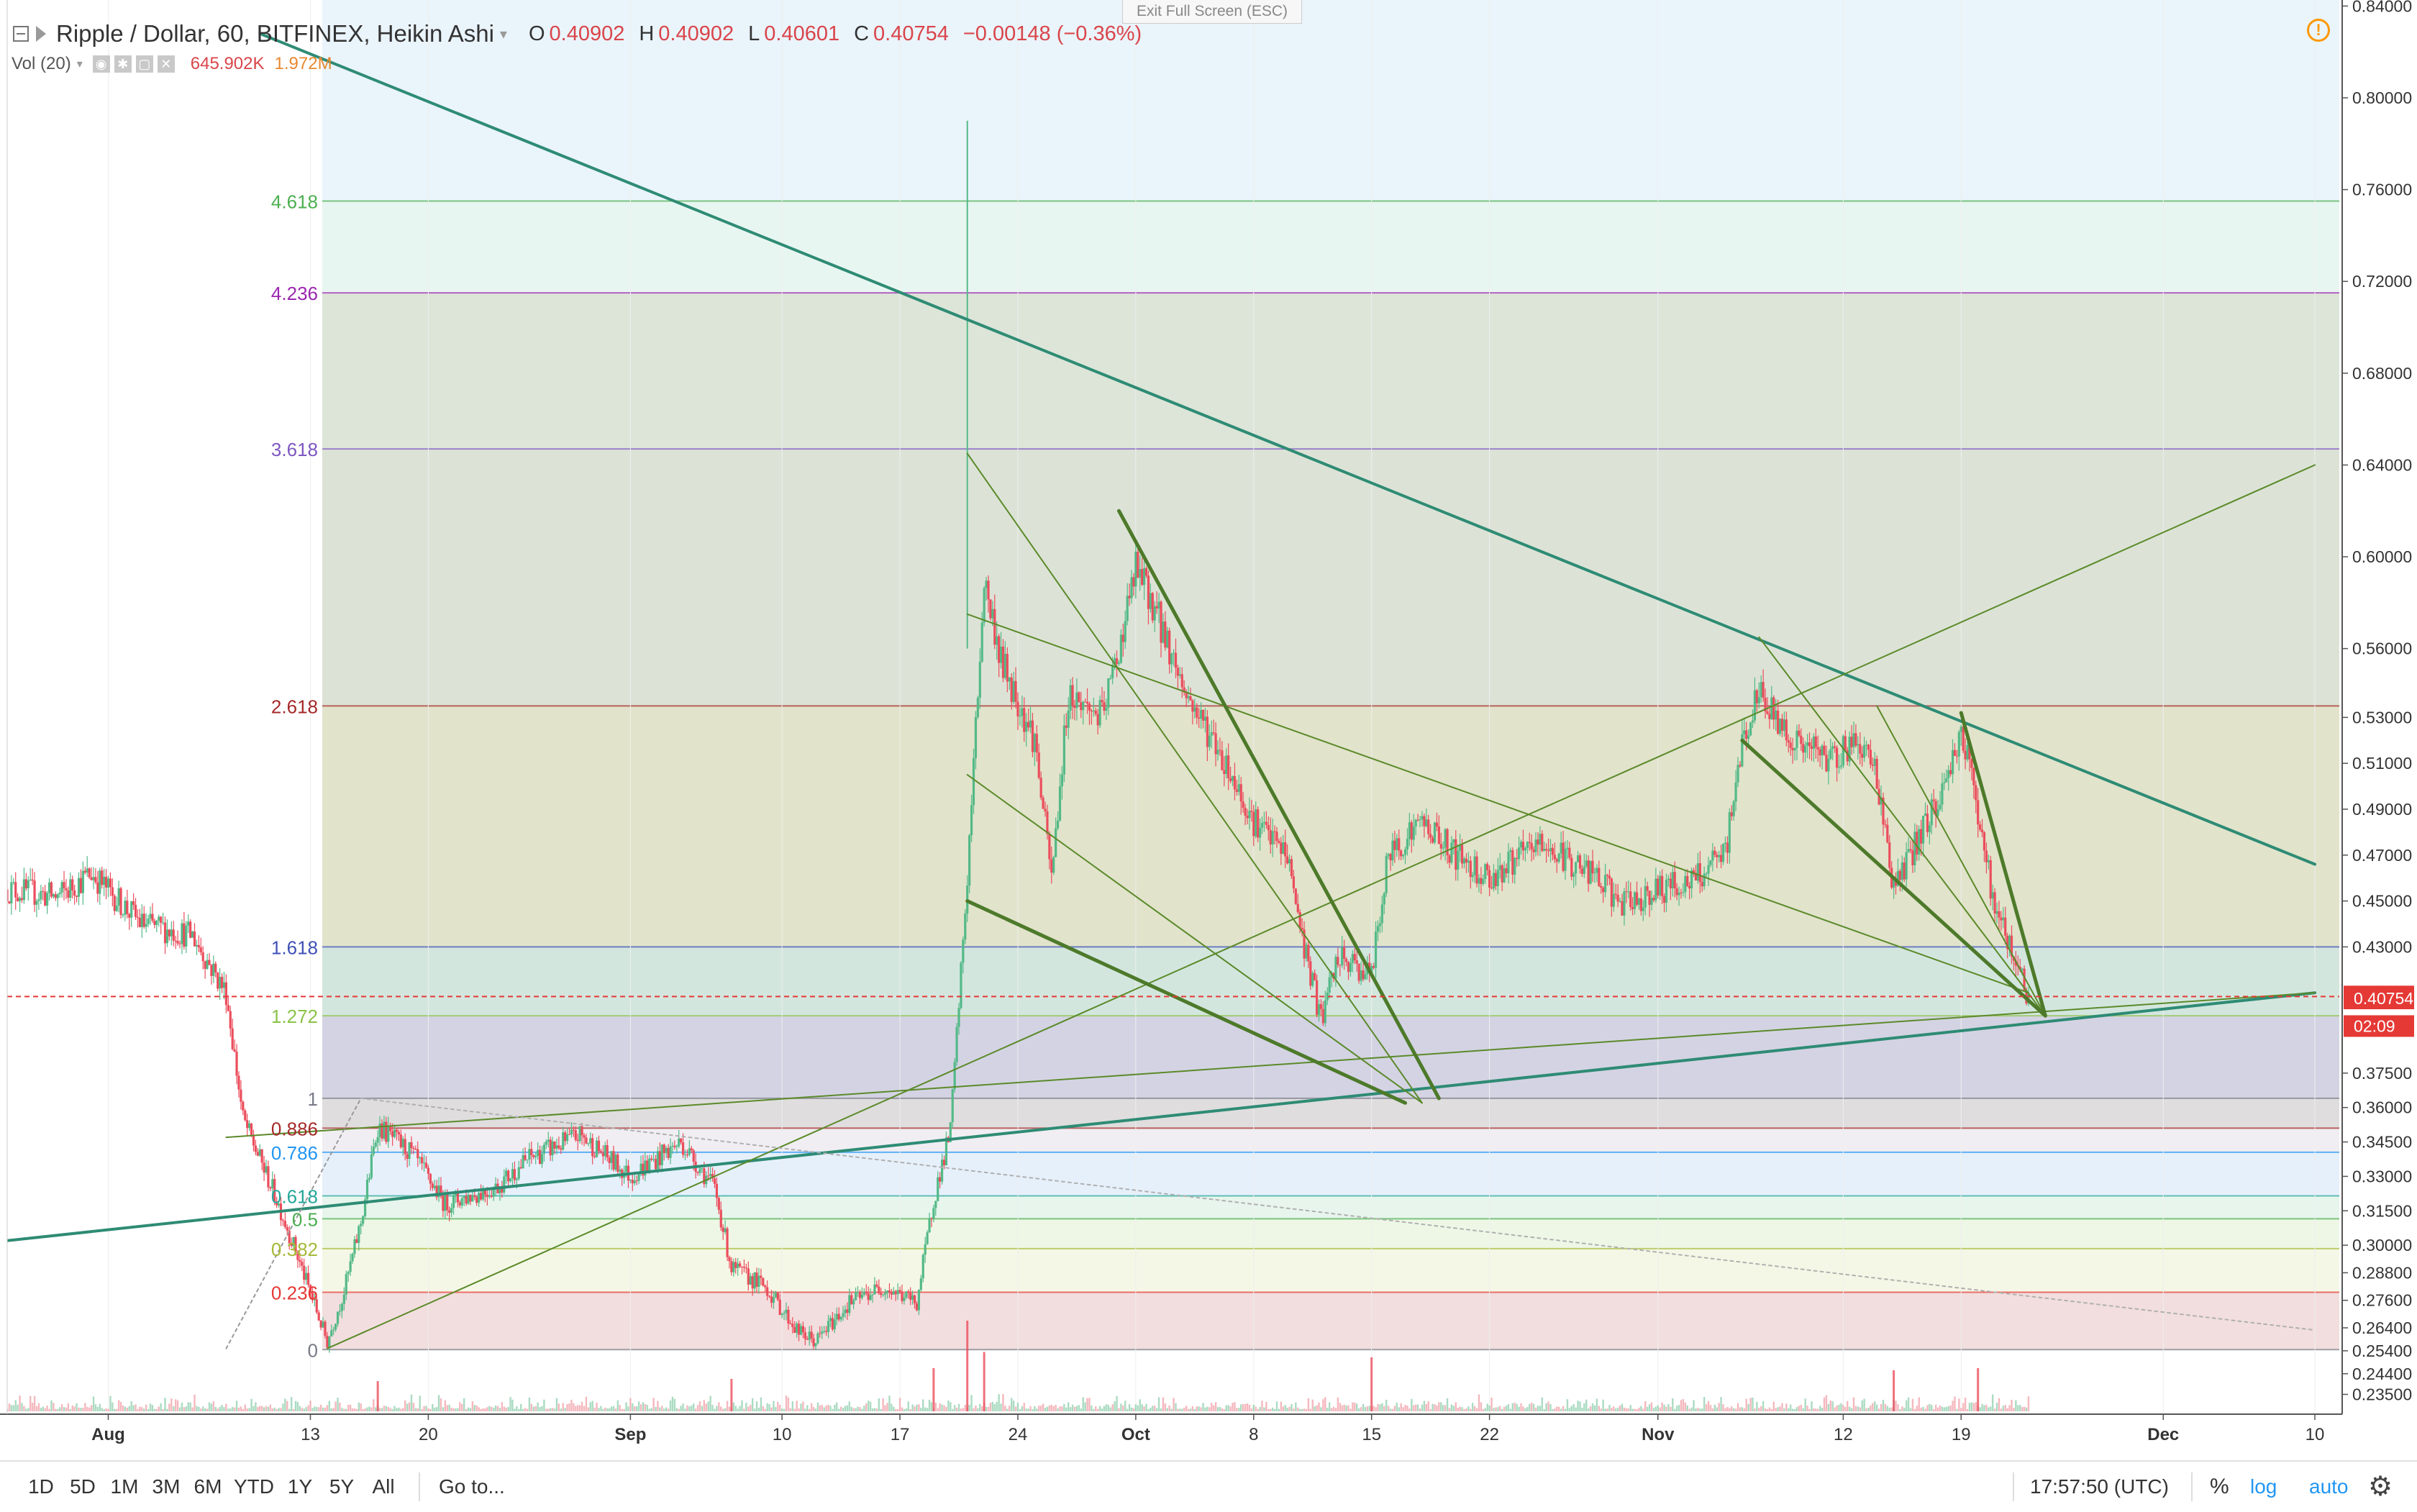 This screenshot has width=2417, height=1512. Describe the element at coordinates (2099, 1487) in the screenshot. I see `utc-clock: 17:57:50 (UTC)` at that location.